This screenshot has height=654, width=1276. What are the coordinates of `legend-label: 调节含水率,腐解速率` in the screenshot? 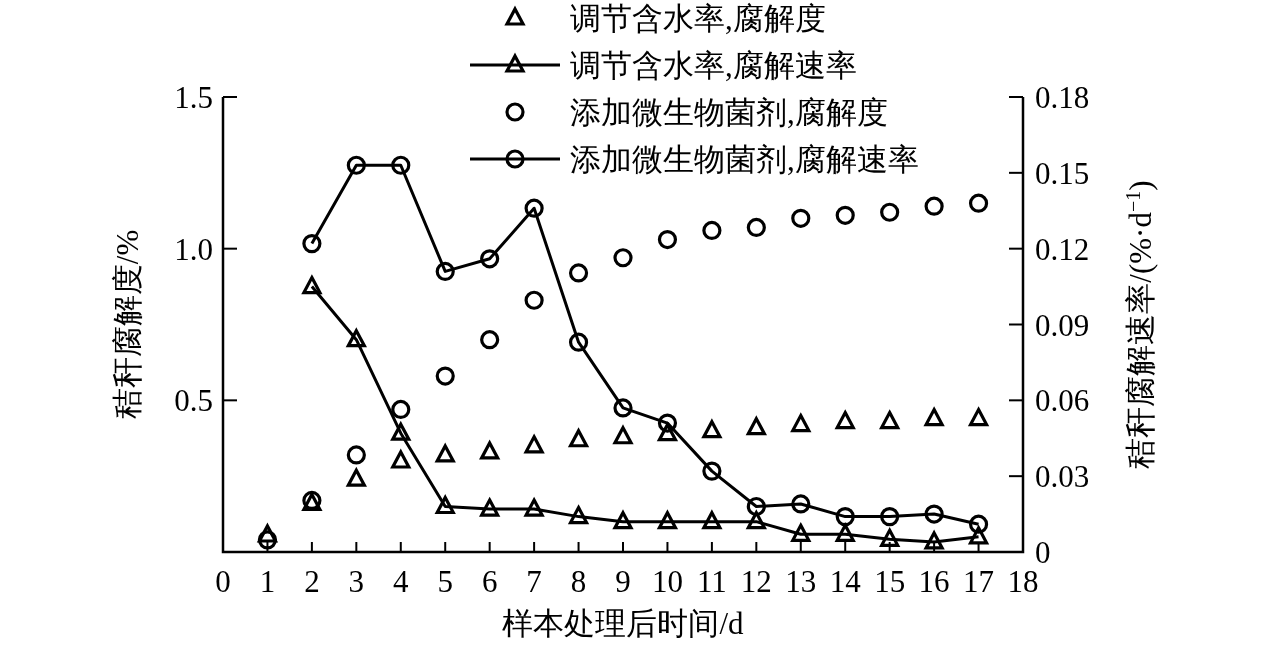 It's located at (713, 65).